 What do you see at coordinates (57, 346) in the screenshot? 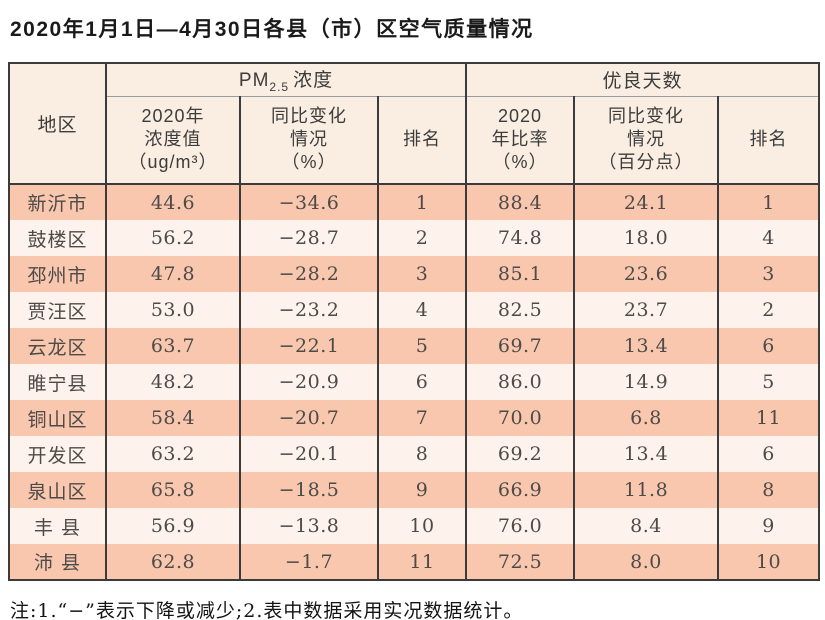
I see `region-cell: 云龙区` at bounding box center [57, 346].